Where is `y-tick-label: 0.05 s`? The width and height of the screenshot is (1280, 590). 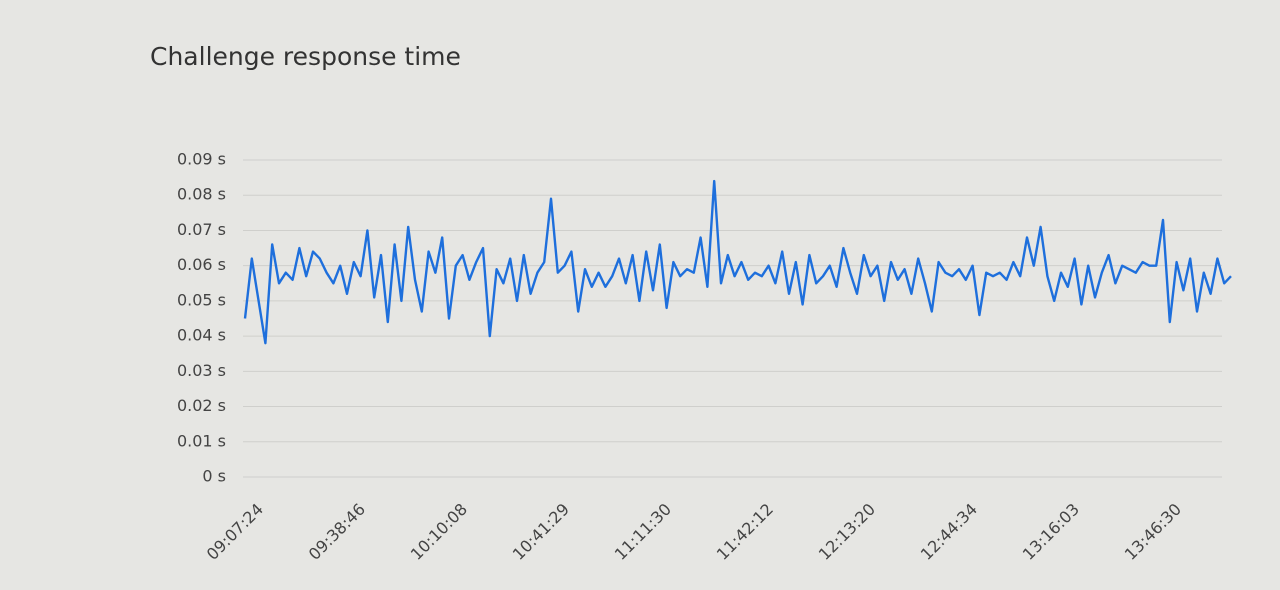 y-tick-label: 0.05 s is located at coordinates (201, 299).